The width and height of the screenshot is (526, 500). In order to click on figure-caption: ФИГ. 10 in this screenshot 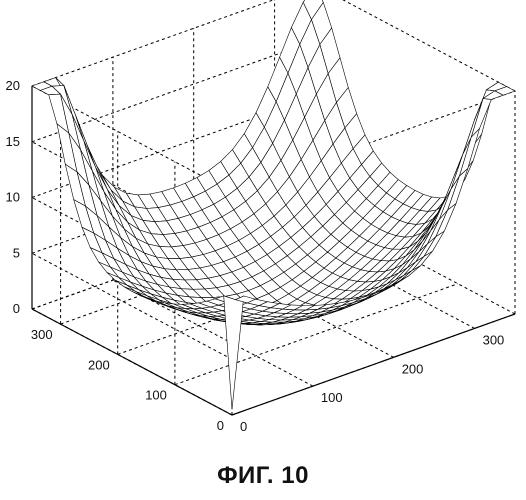, I will do `click(263, 476)`.